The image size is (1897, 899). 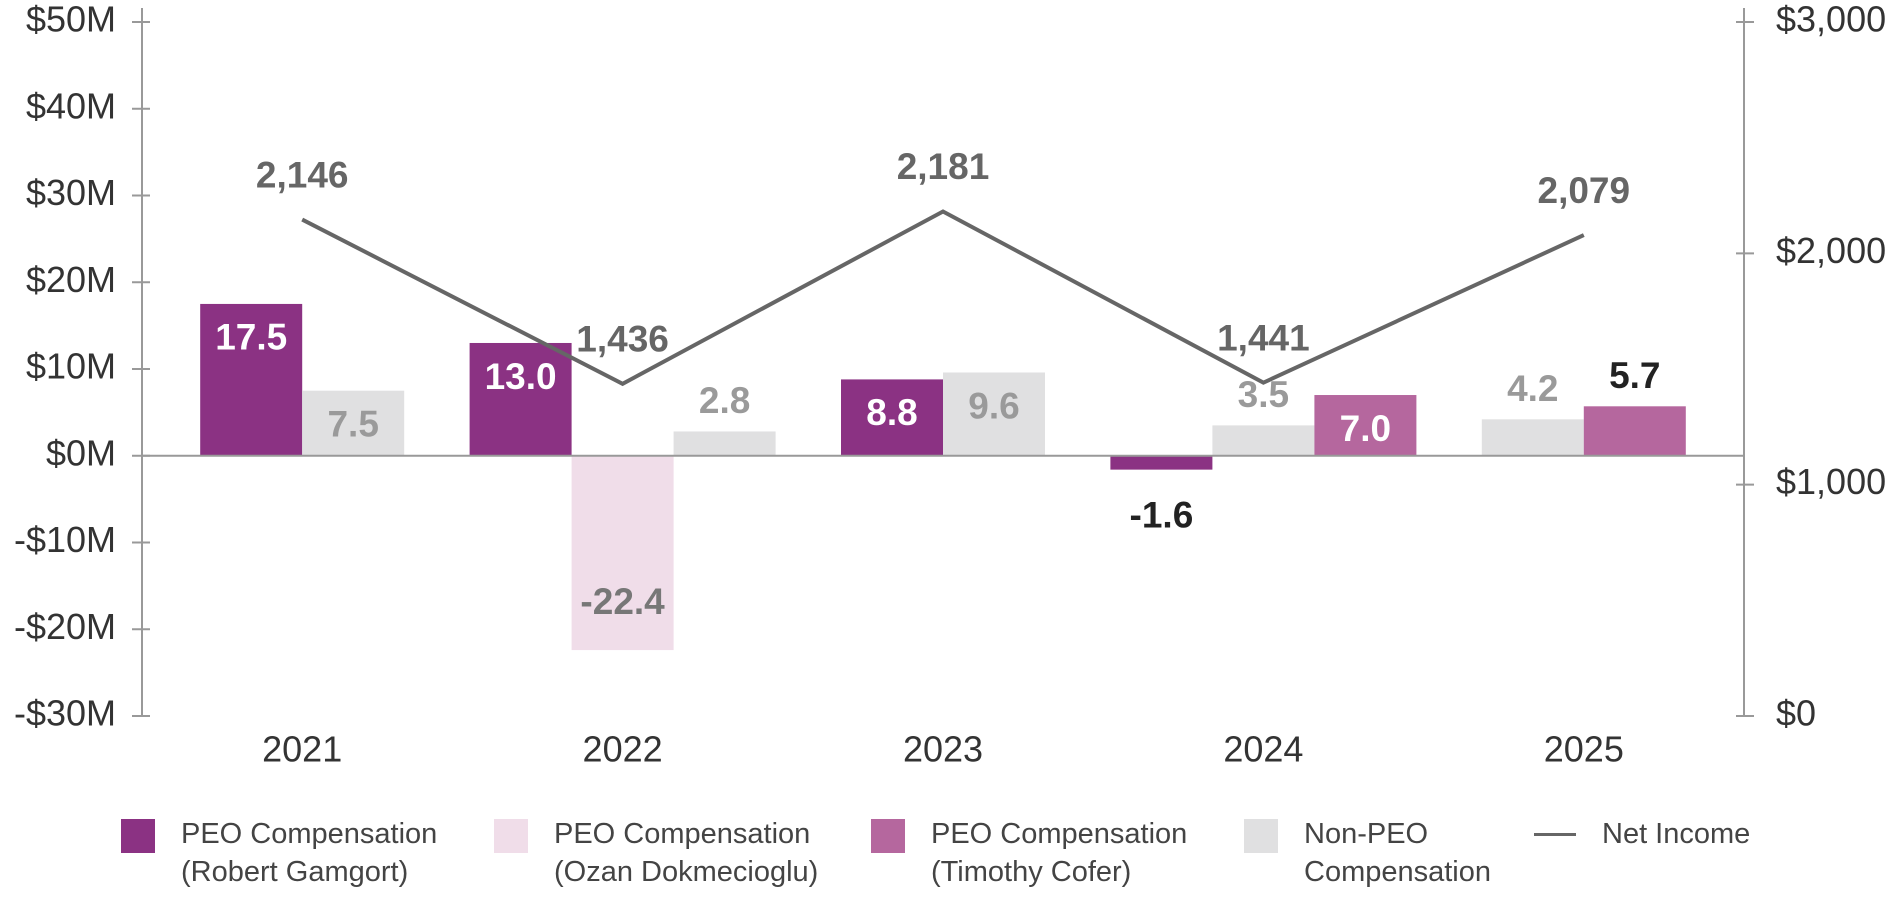 I want to click on y-tick-label: $0M, so click(x=81, y=452).